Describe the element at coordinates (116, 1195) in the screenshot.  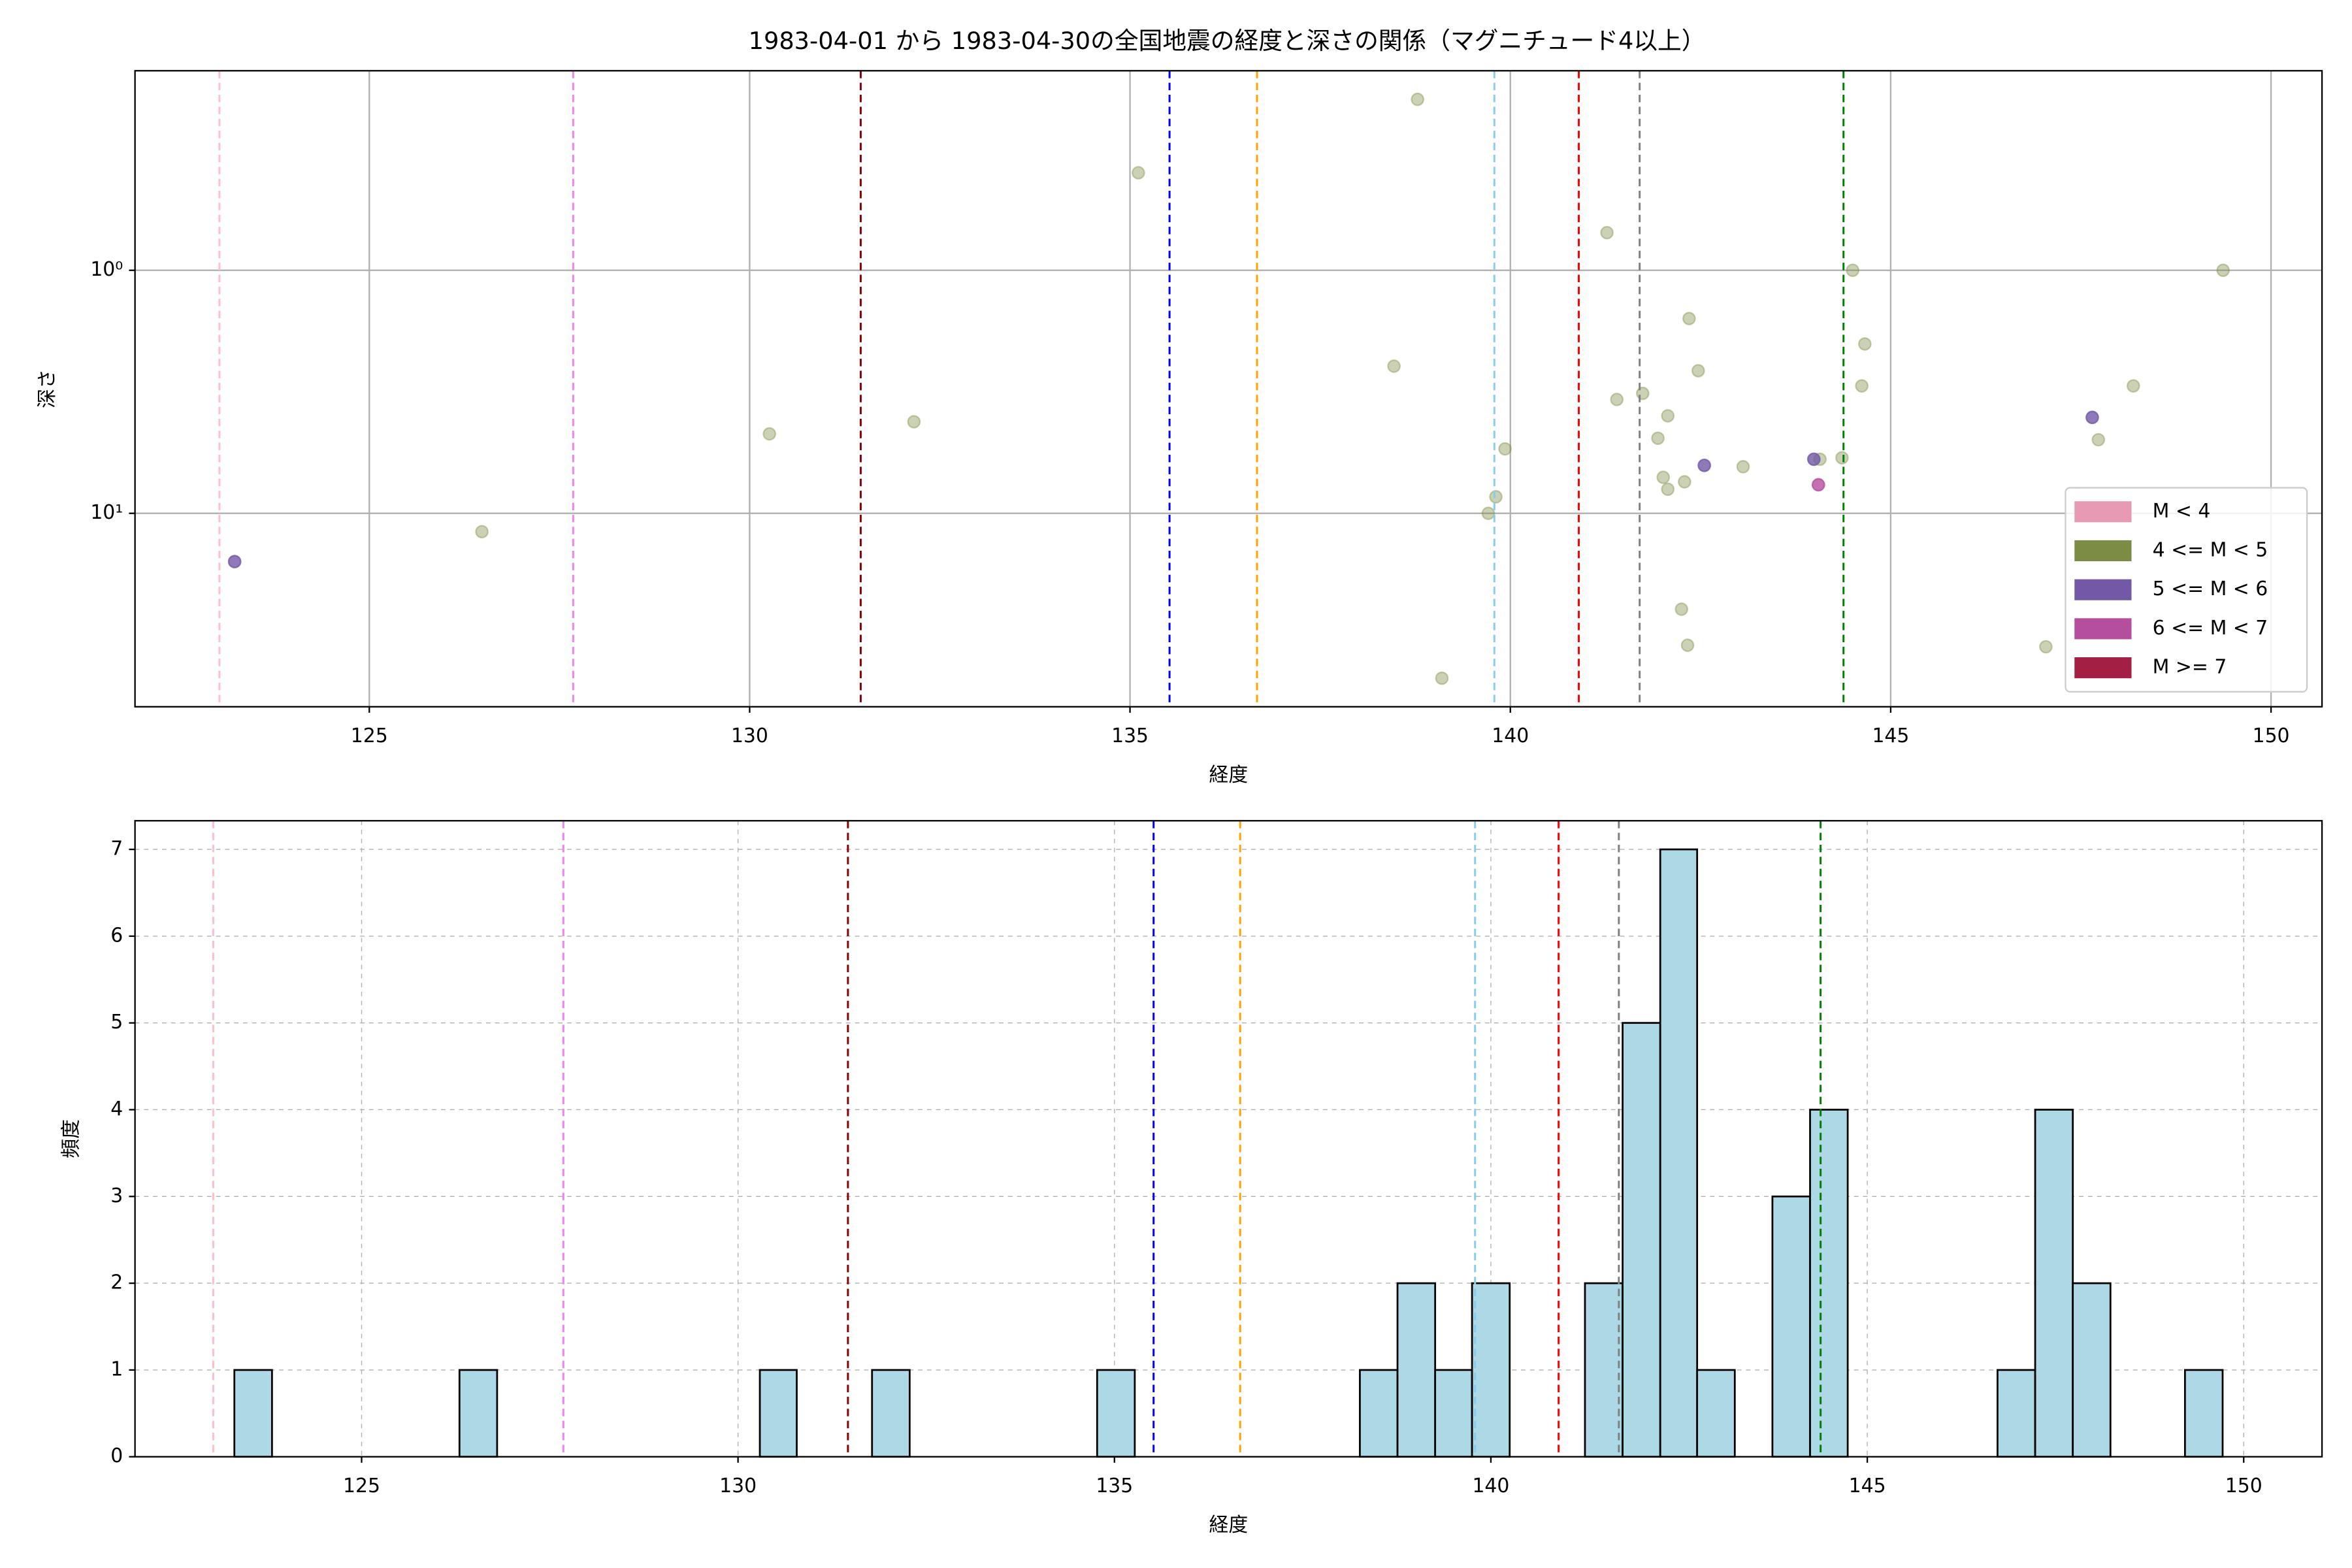
I see `y-tick-label: 3` at that location.